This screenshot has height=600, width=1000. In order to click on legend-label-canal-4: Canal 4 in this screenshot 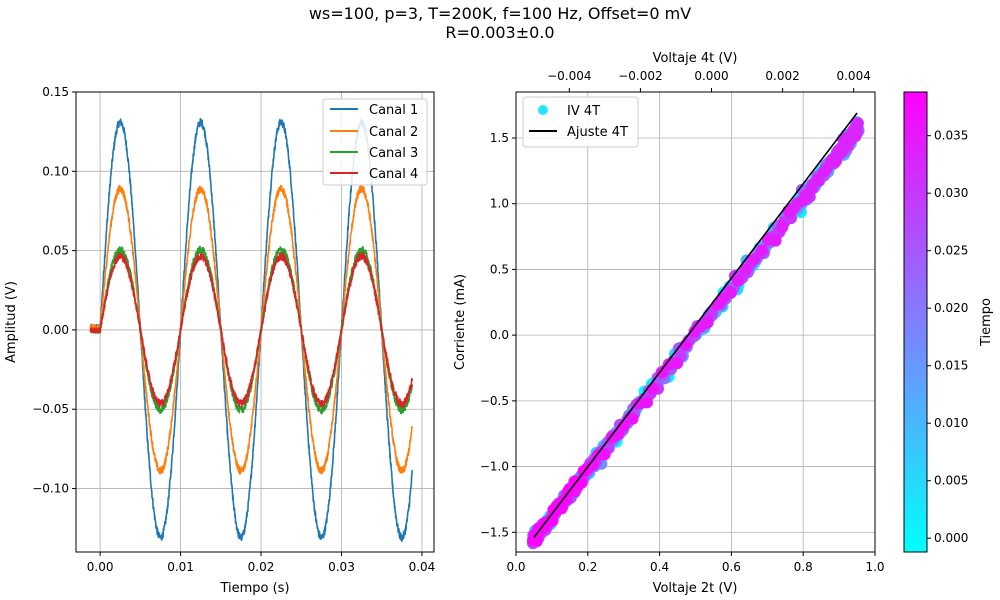, I will do `click(393, 174)`.